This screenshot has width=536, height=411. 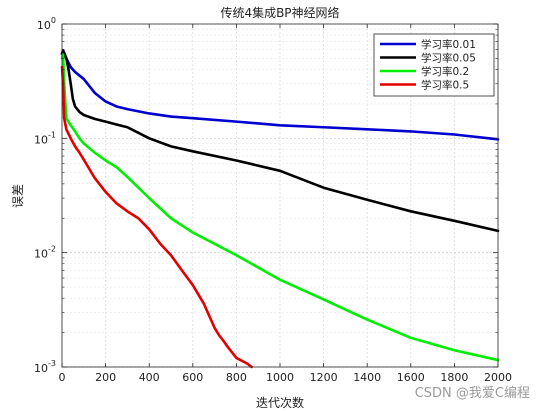 What do you see at coordinates (472, 393) in the screenshot?
I see `watermark: CSDN @我爱C编程` at bounding box center [472, 393].